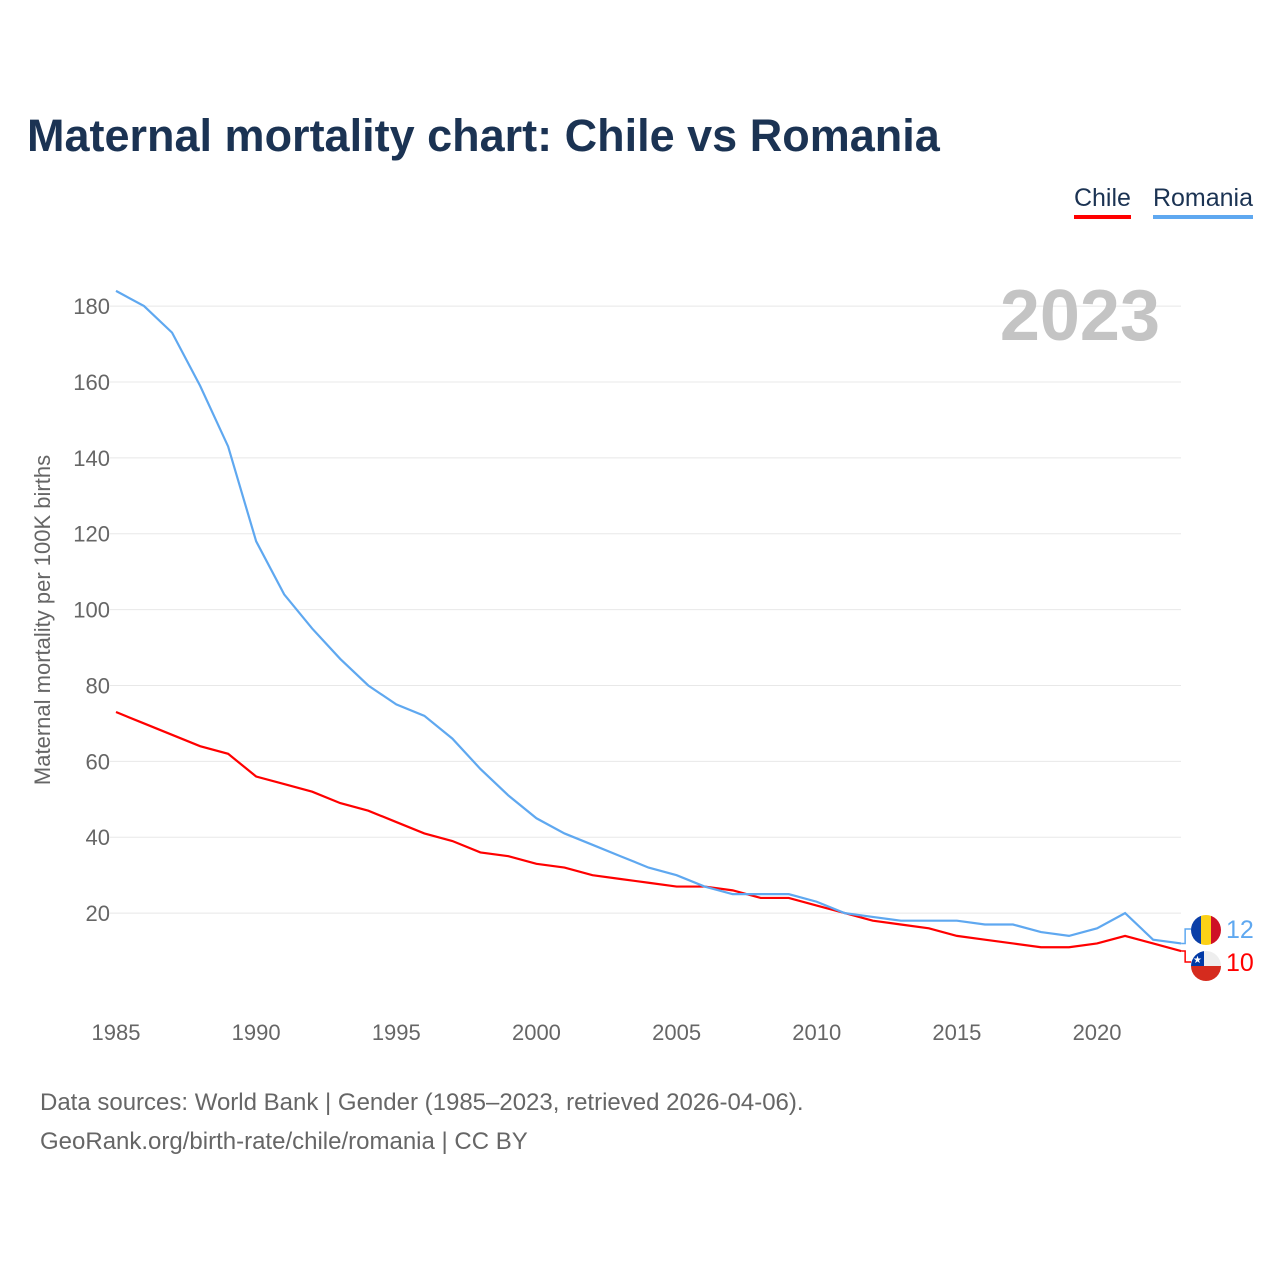 The image size is (1280, 1280). What do you see at coordinates (396, 1032) in the screenshot?
I see `x-tick-label: 1995` at bounding box center [396, 1032].